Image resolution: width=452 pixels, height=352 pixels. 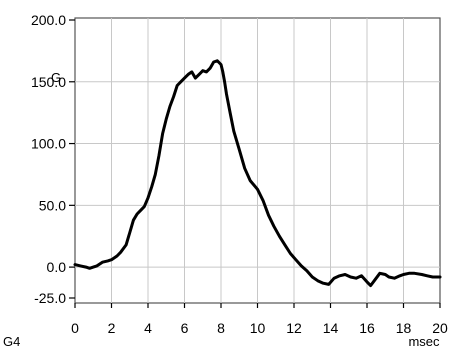 What do you see at coordinates (367, 328) in the screenshot?
I see `x-tick-label: 16` at bounding box center [367, 328].